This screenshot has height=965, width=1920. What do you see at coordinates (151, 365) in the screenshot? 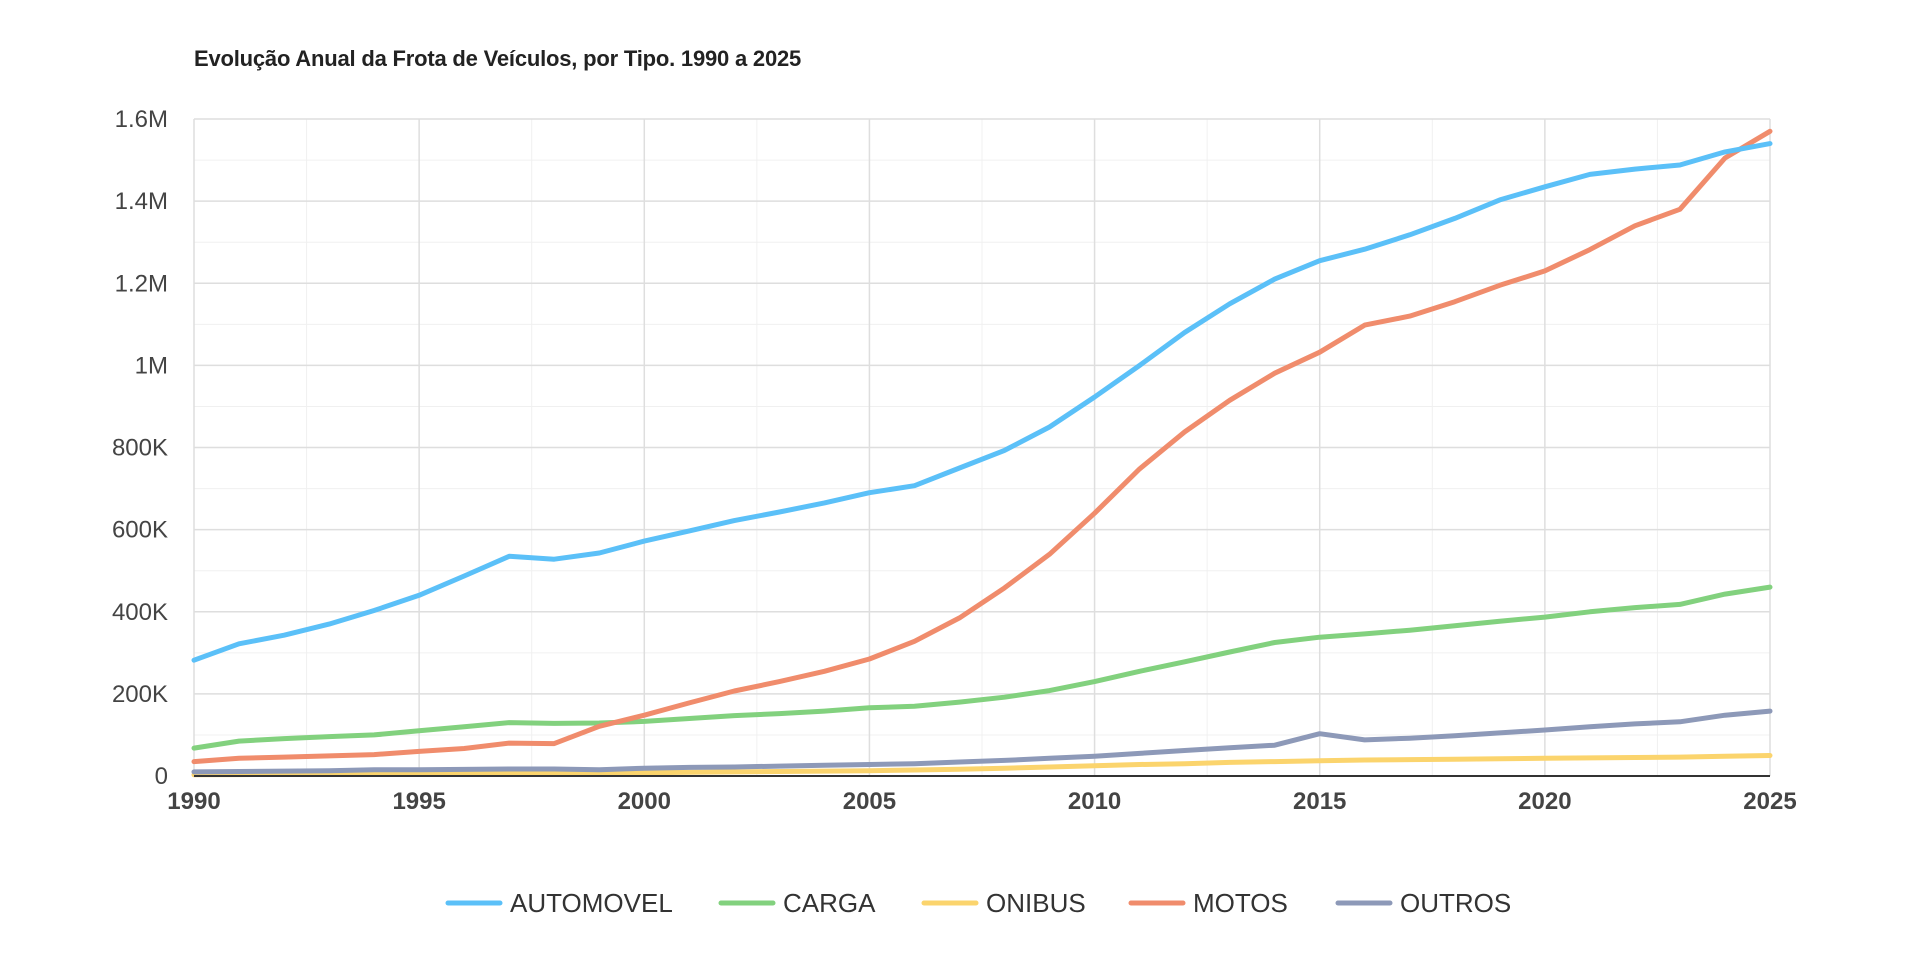
I see `y-tick-label: 1M` at bounding box center [151, 365].